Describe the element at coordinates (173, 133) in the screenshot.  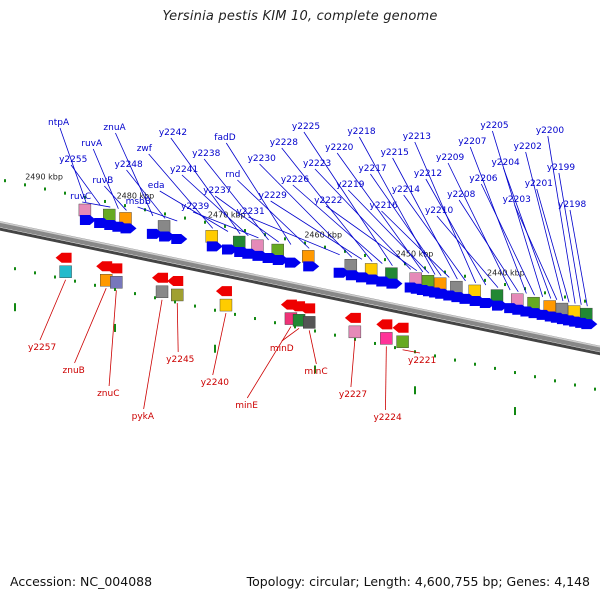
I see `forward-gene-label: y2242` at that location.